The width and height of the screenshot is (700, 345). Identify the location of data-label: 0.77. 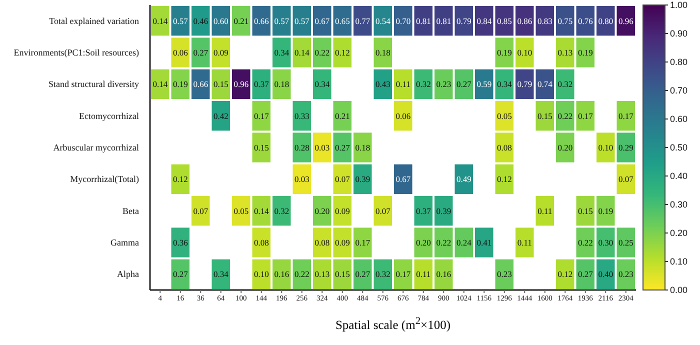
(362, 21).